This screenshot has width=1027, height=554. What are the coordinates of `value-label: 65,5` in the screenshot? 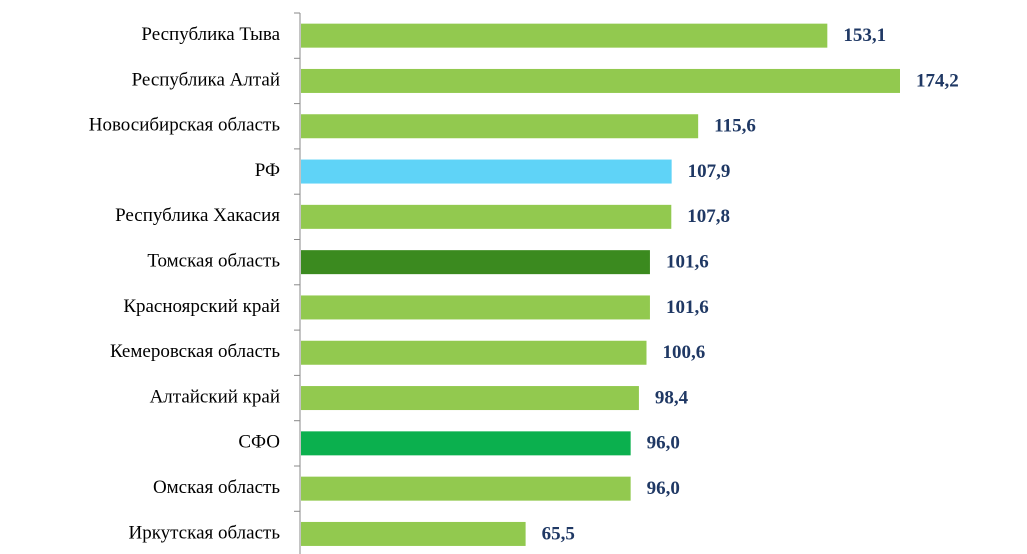 It's located at (558, 533).